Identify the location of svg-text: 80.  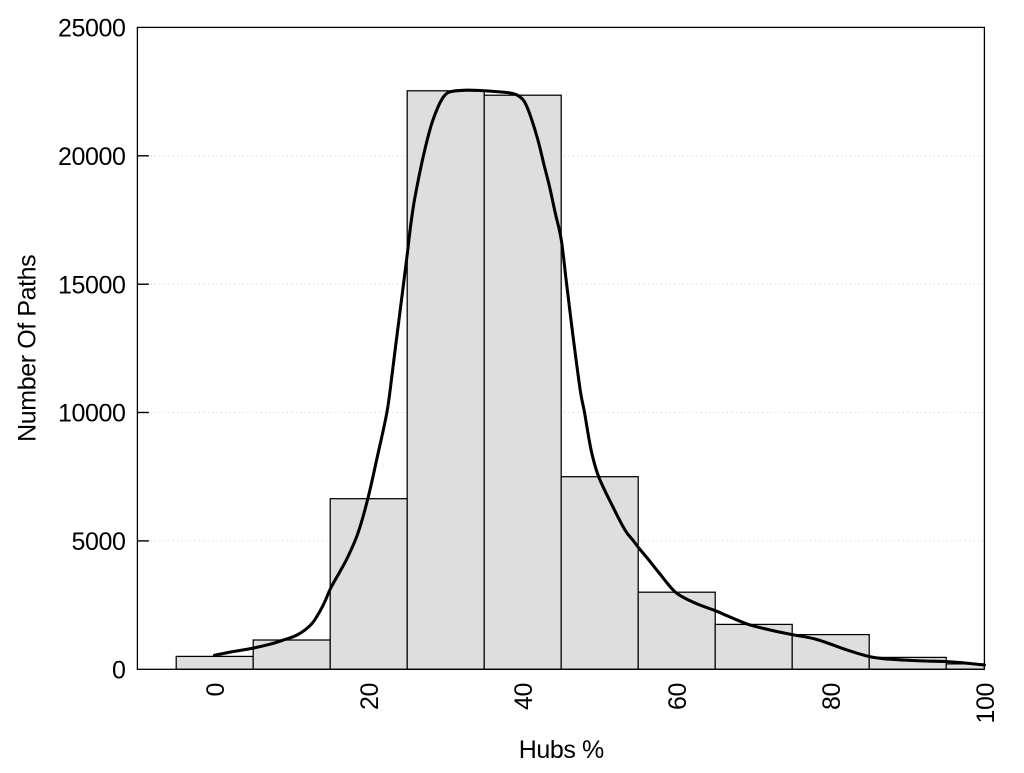
(832, 696).